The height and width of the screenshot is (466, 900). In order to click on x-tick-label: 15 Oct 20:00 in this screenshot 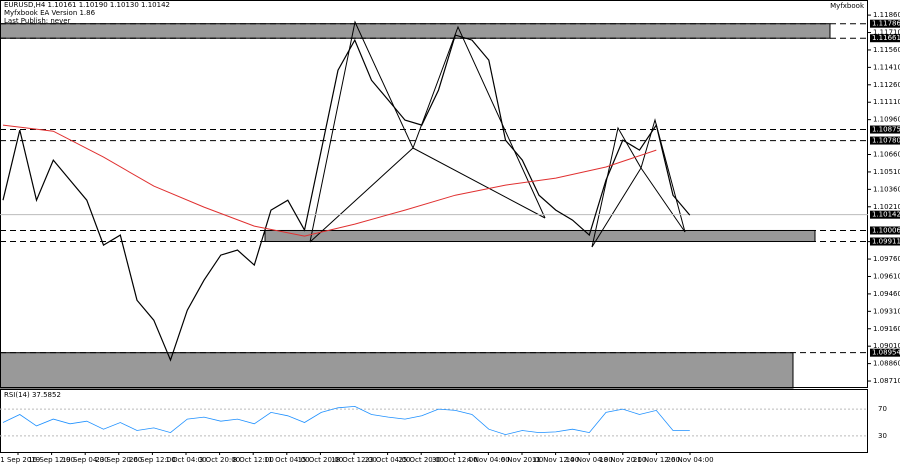, I will do `click(321, 460)`.